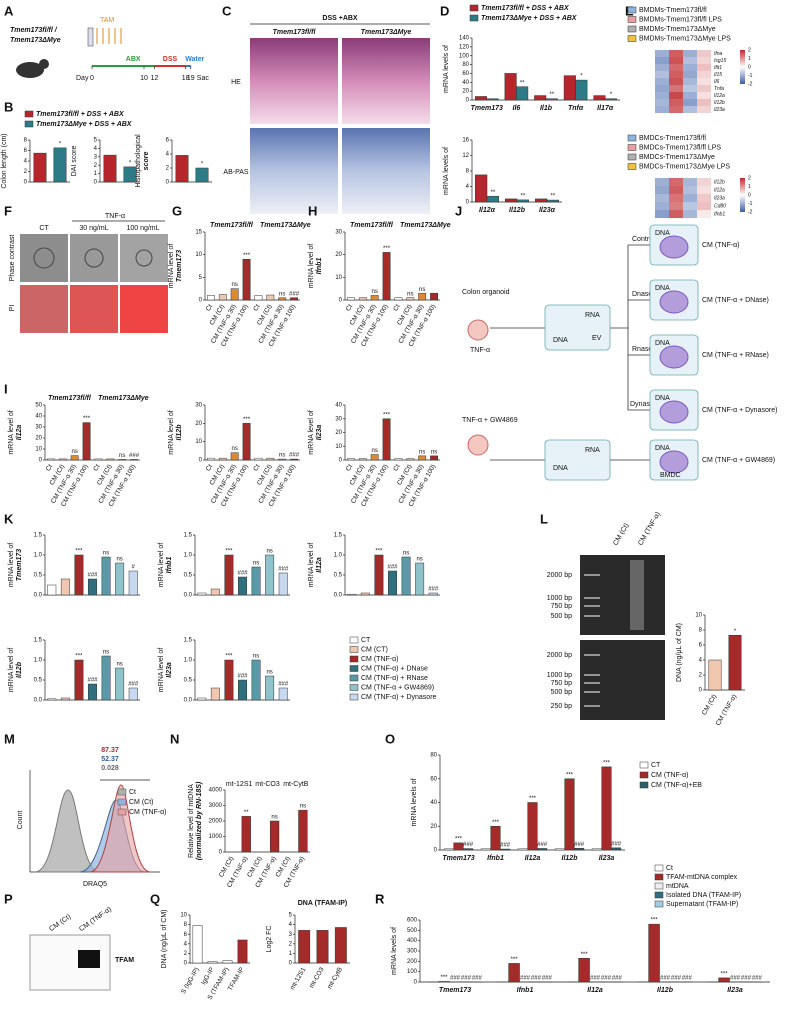 Image resolution: width=788 pixels, height=1010 pixels. Describe the element at coordinates (188, 661) in the screenshot. I see `y-tick-label: 1.0` at that location.